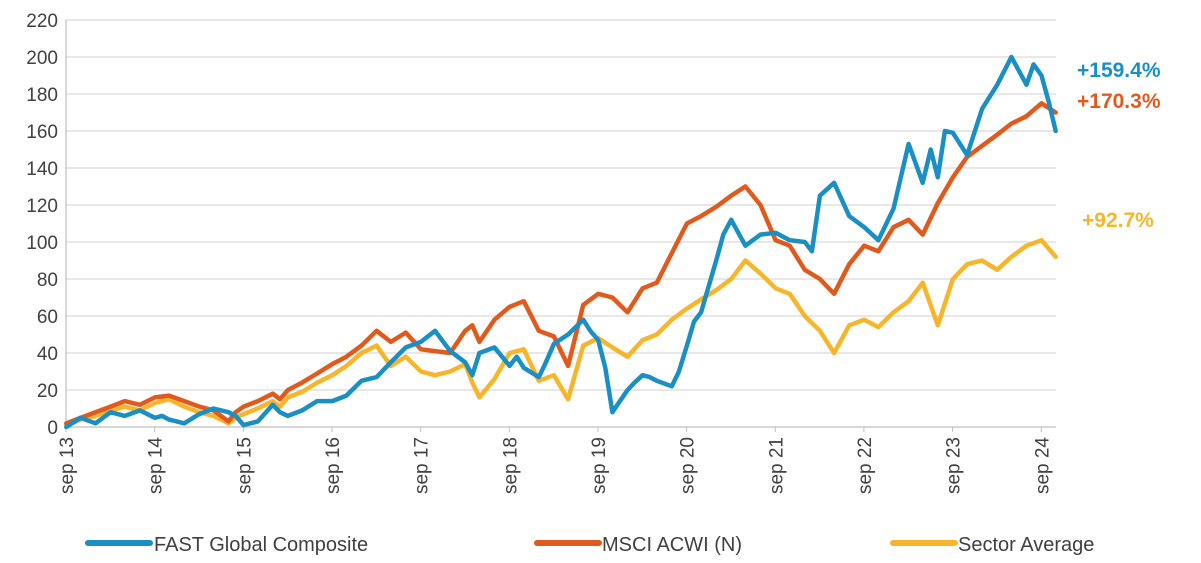  Describe the element at coordinates (1118, 220) in the screenshot. I see `end-label-sector-average: +92.7%` at that location.